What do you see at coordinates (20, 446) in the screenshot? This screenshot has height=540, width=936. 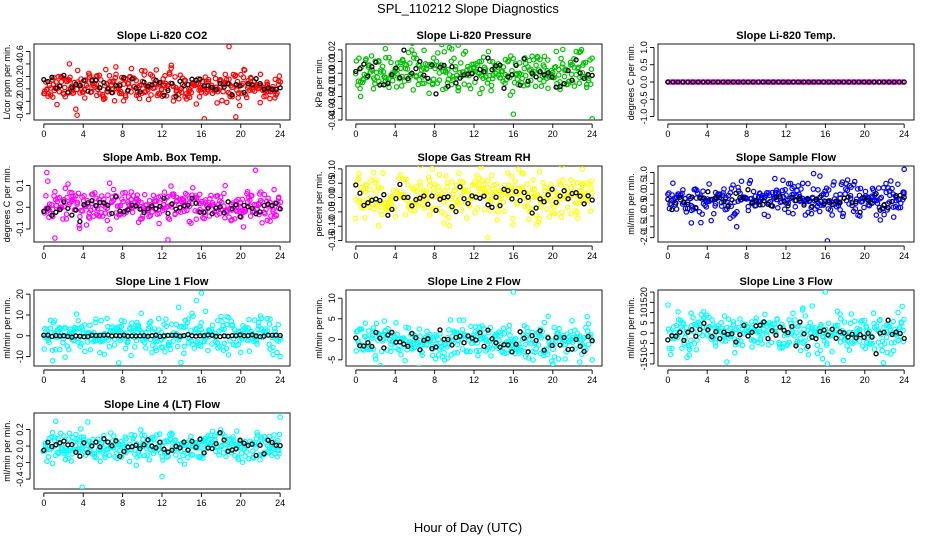 I see `y-tick-label: 0.0` at bounding box center [20, 446].